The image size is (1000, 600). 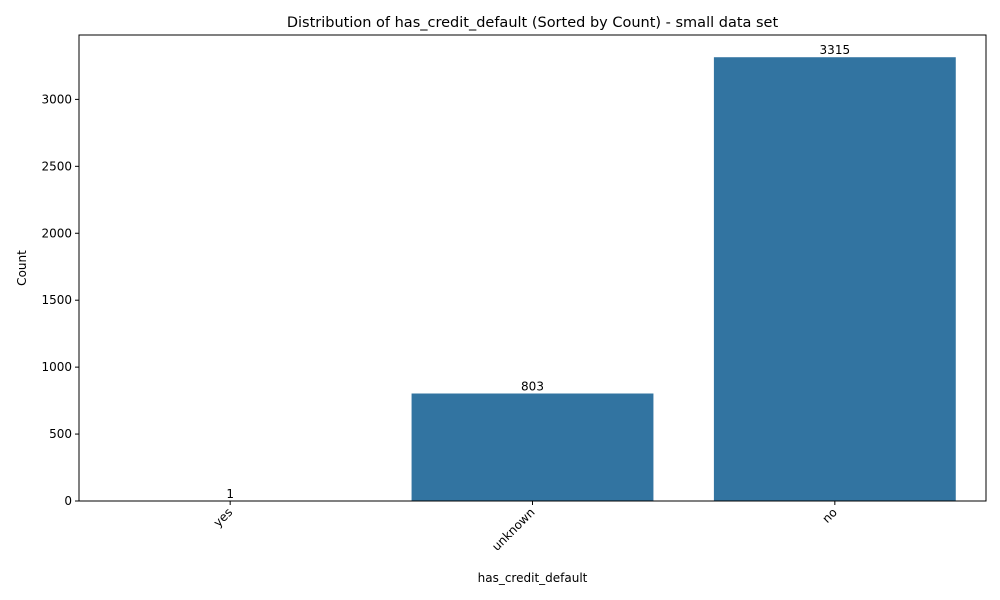 I want to click on bar-unknown, so click(x=532, y=447).